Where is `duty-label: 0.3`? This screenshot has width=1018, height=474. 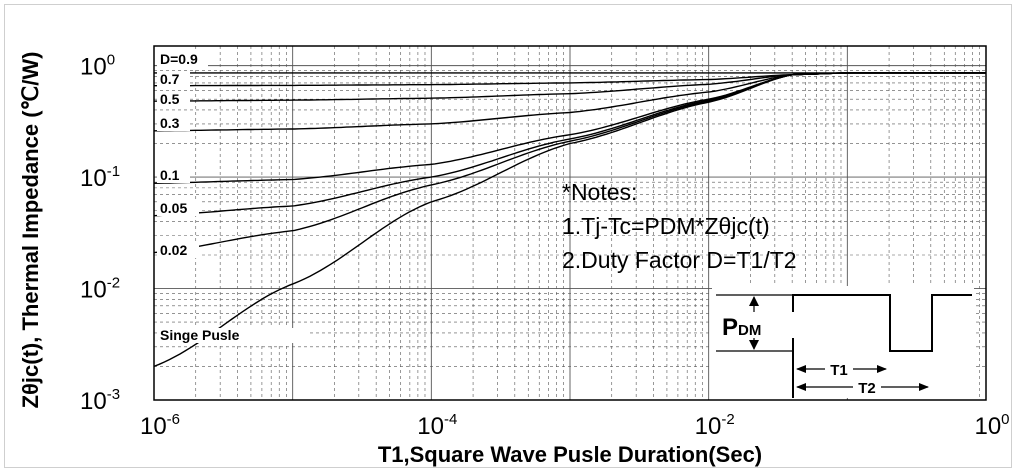
duty-label: 0.3 is located at coordinates (170, 123).